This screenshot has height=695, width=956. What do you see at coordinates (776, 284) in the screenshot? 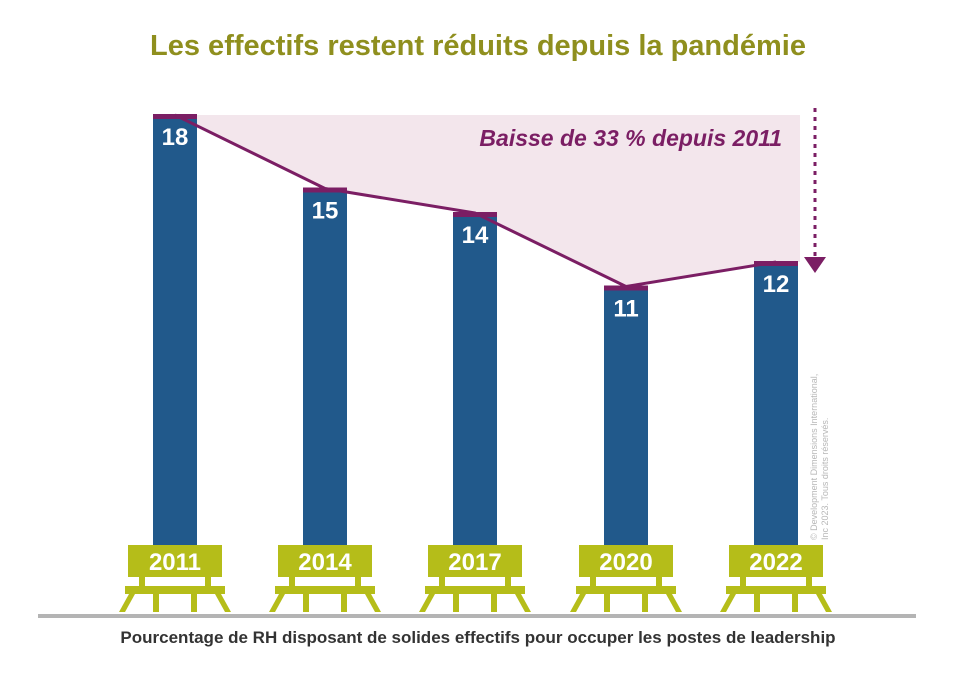
I see `value-label-2022: 12` at bounding box center [776, 284].